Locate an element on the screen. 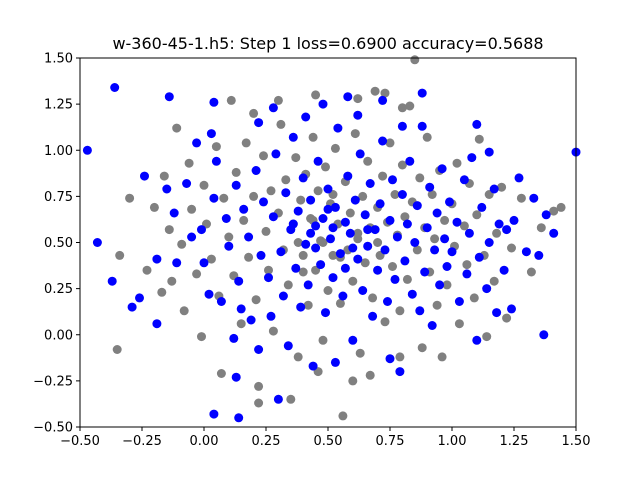 The height and width of the screenshot is (480, 640). y-tick-label: 1.00 is located at coordinates (58, 151).